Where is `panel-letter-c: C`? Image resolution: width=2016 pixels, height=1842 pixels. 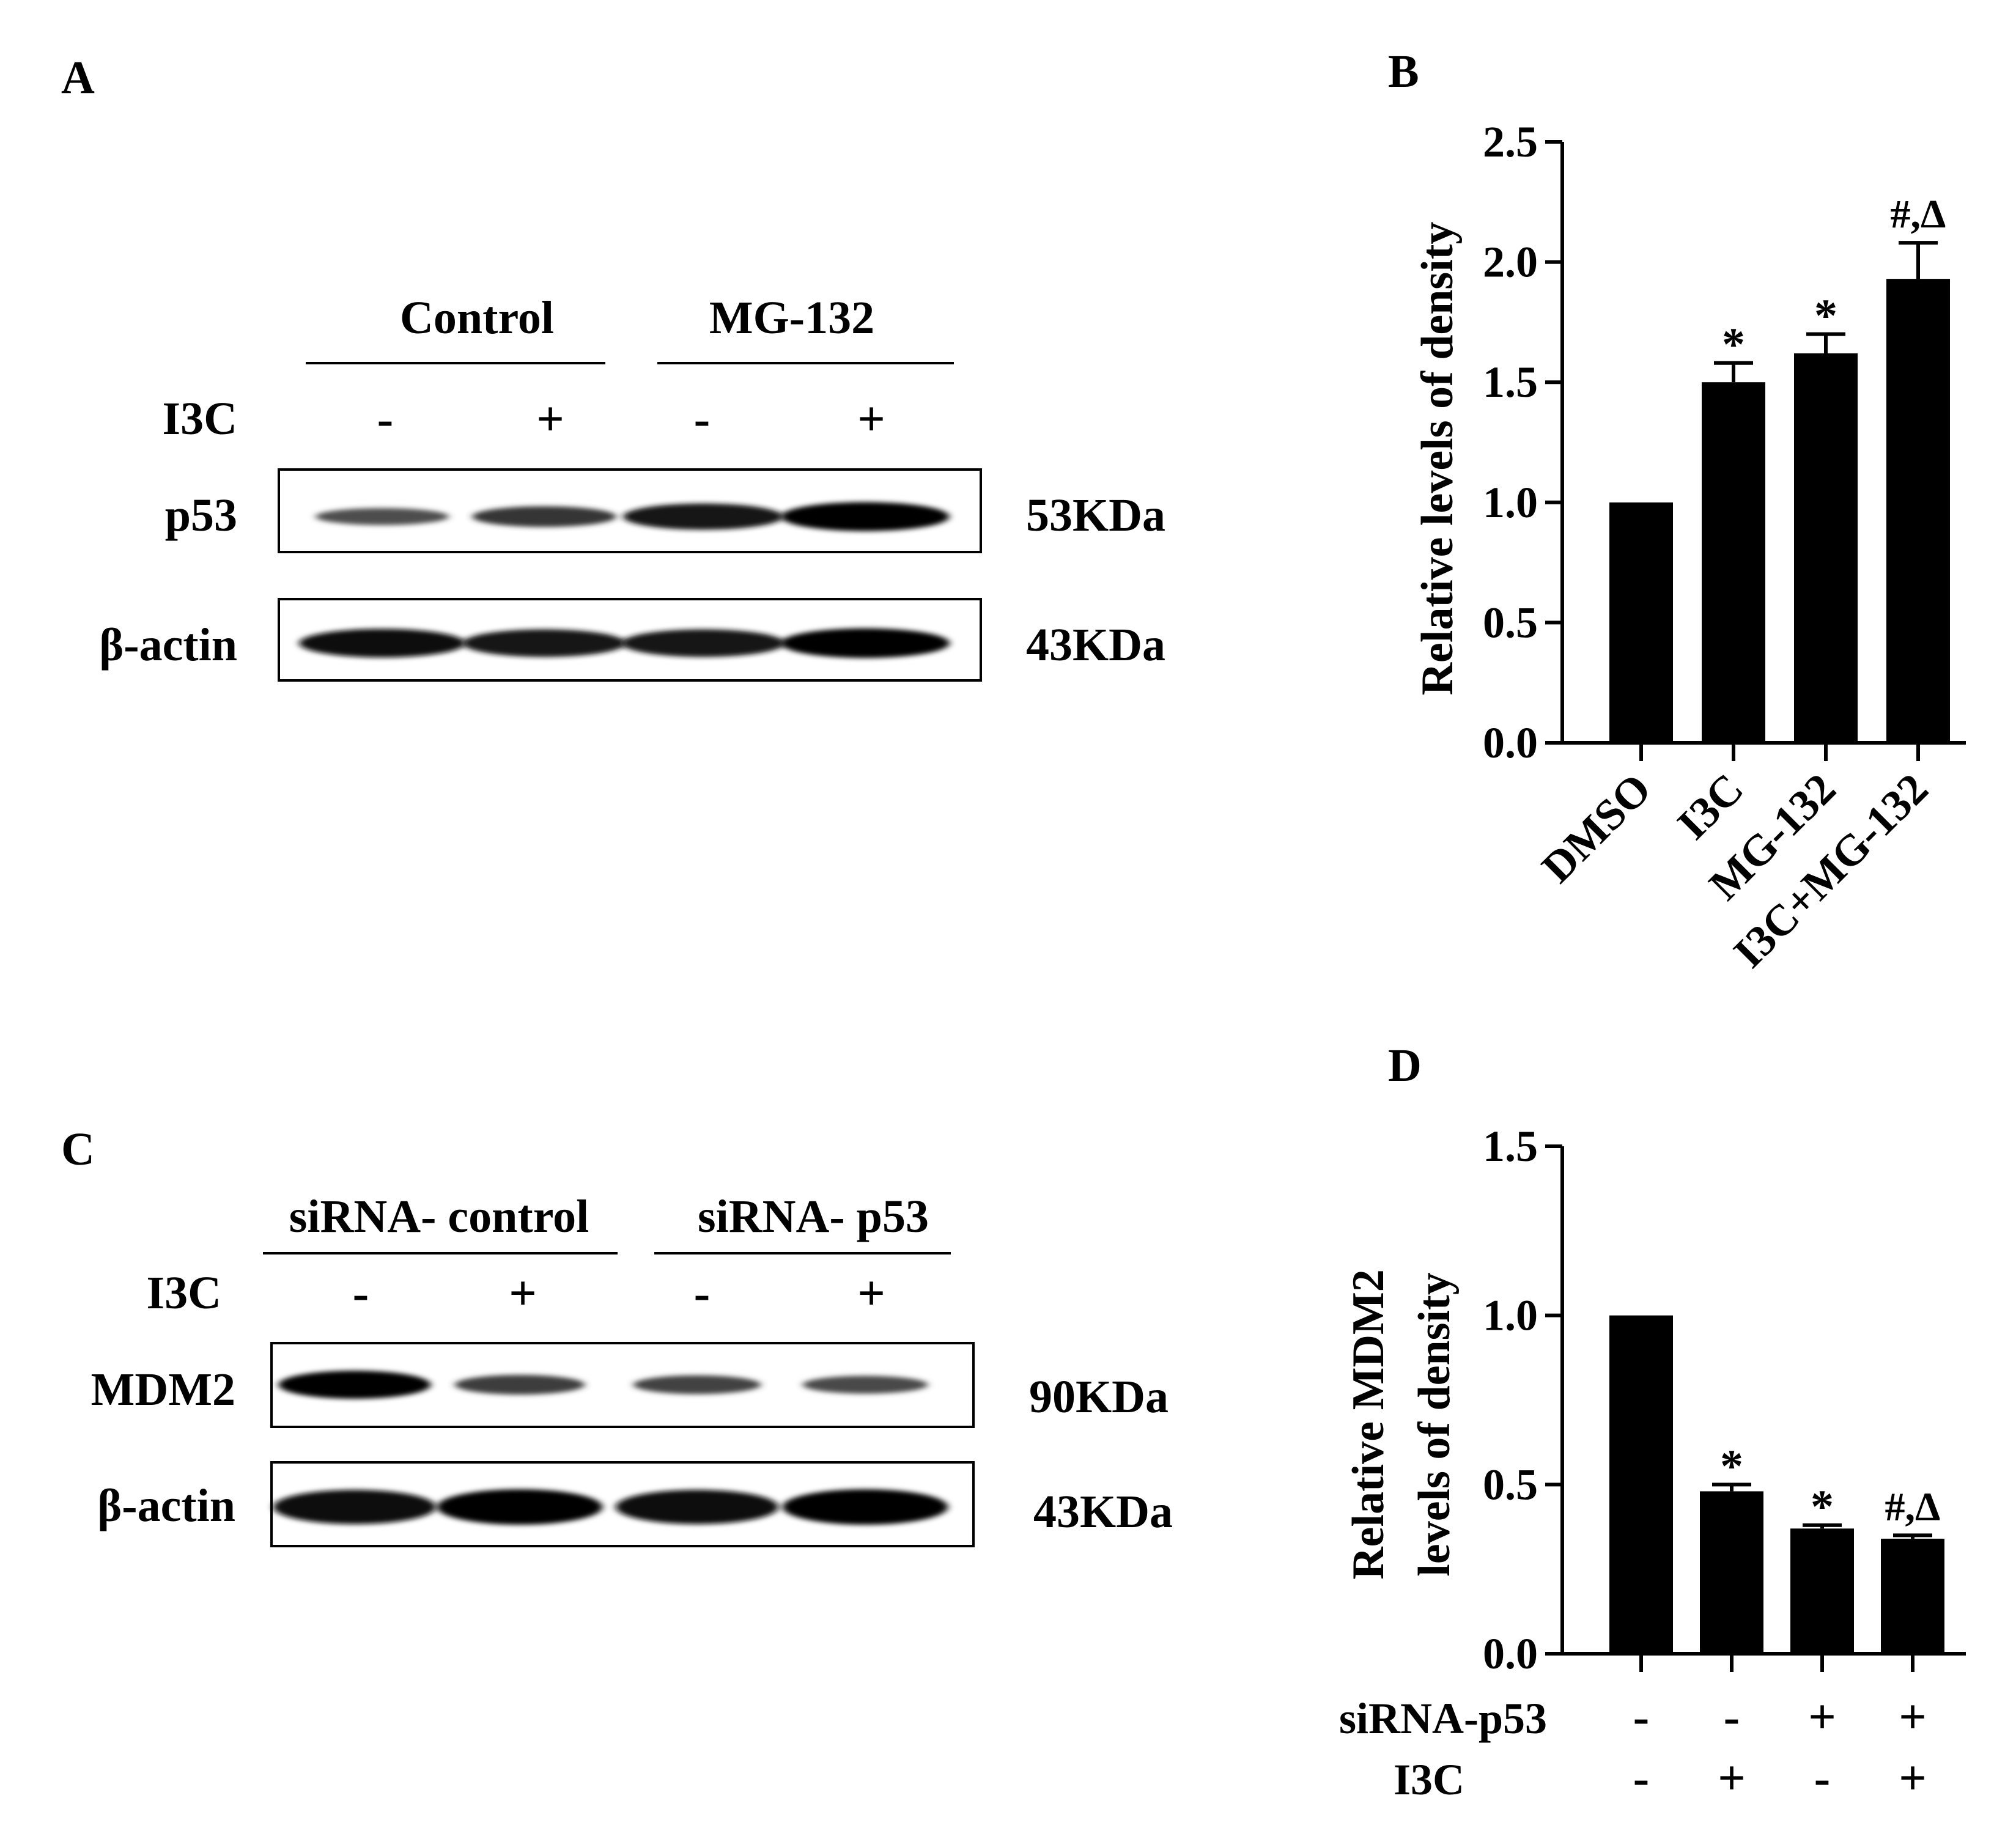 panel-letter-c: C is located at coordinates (78, 1150).